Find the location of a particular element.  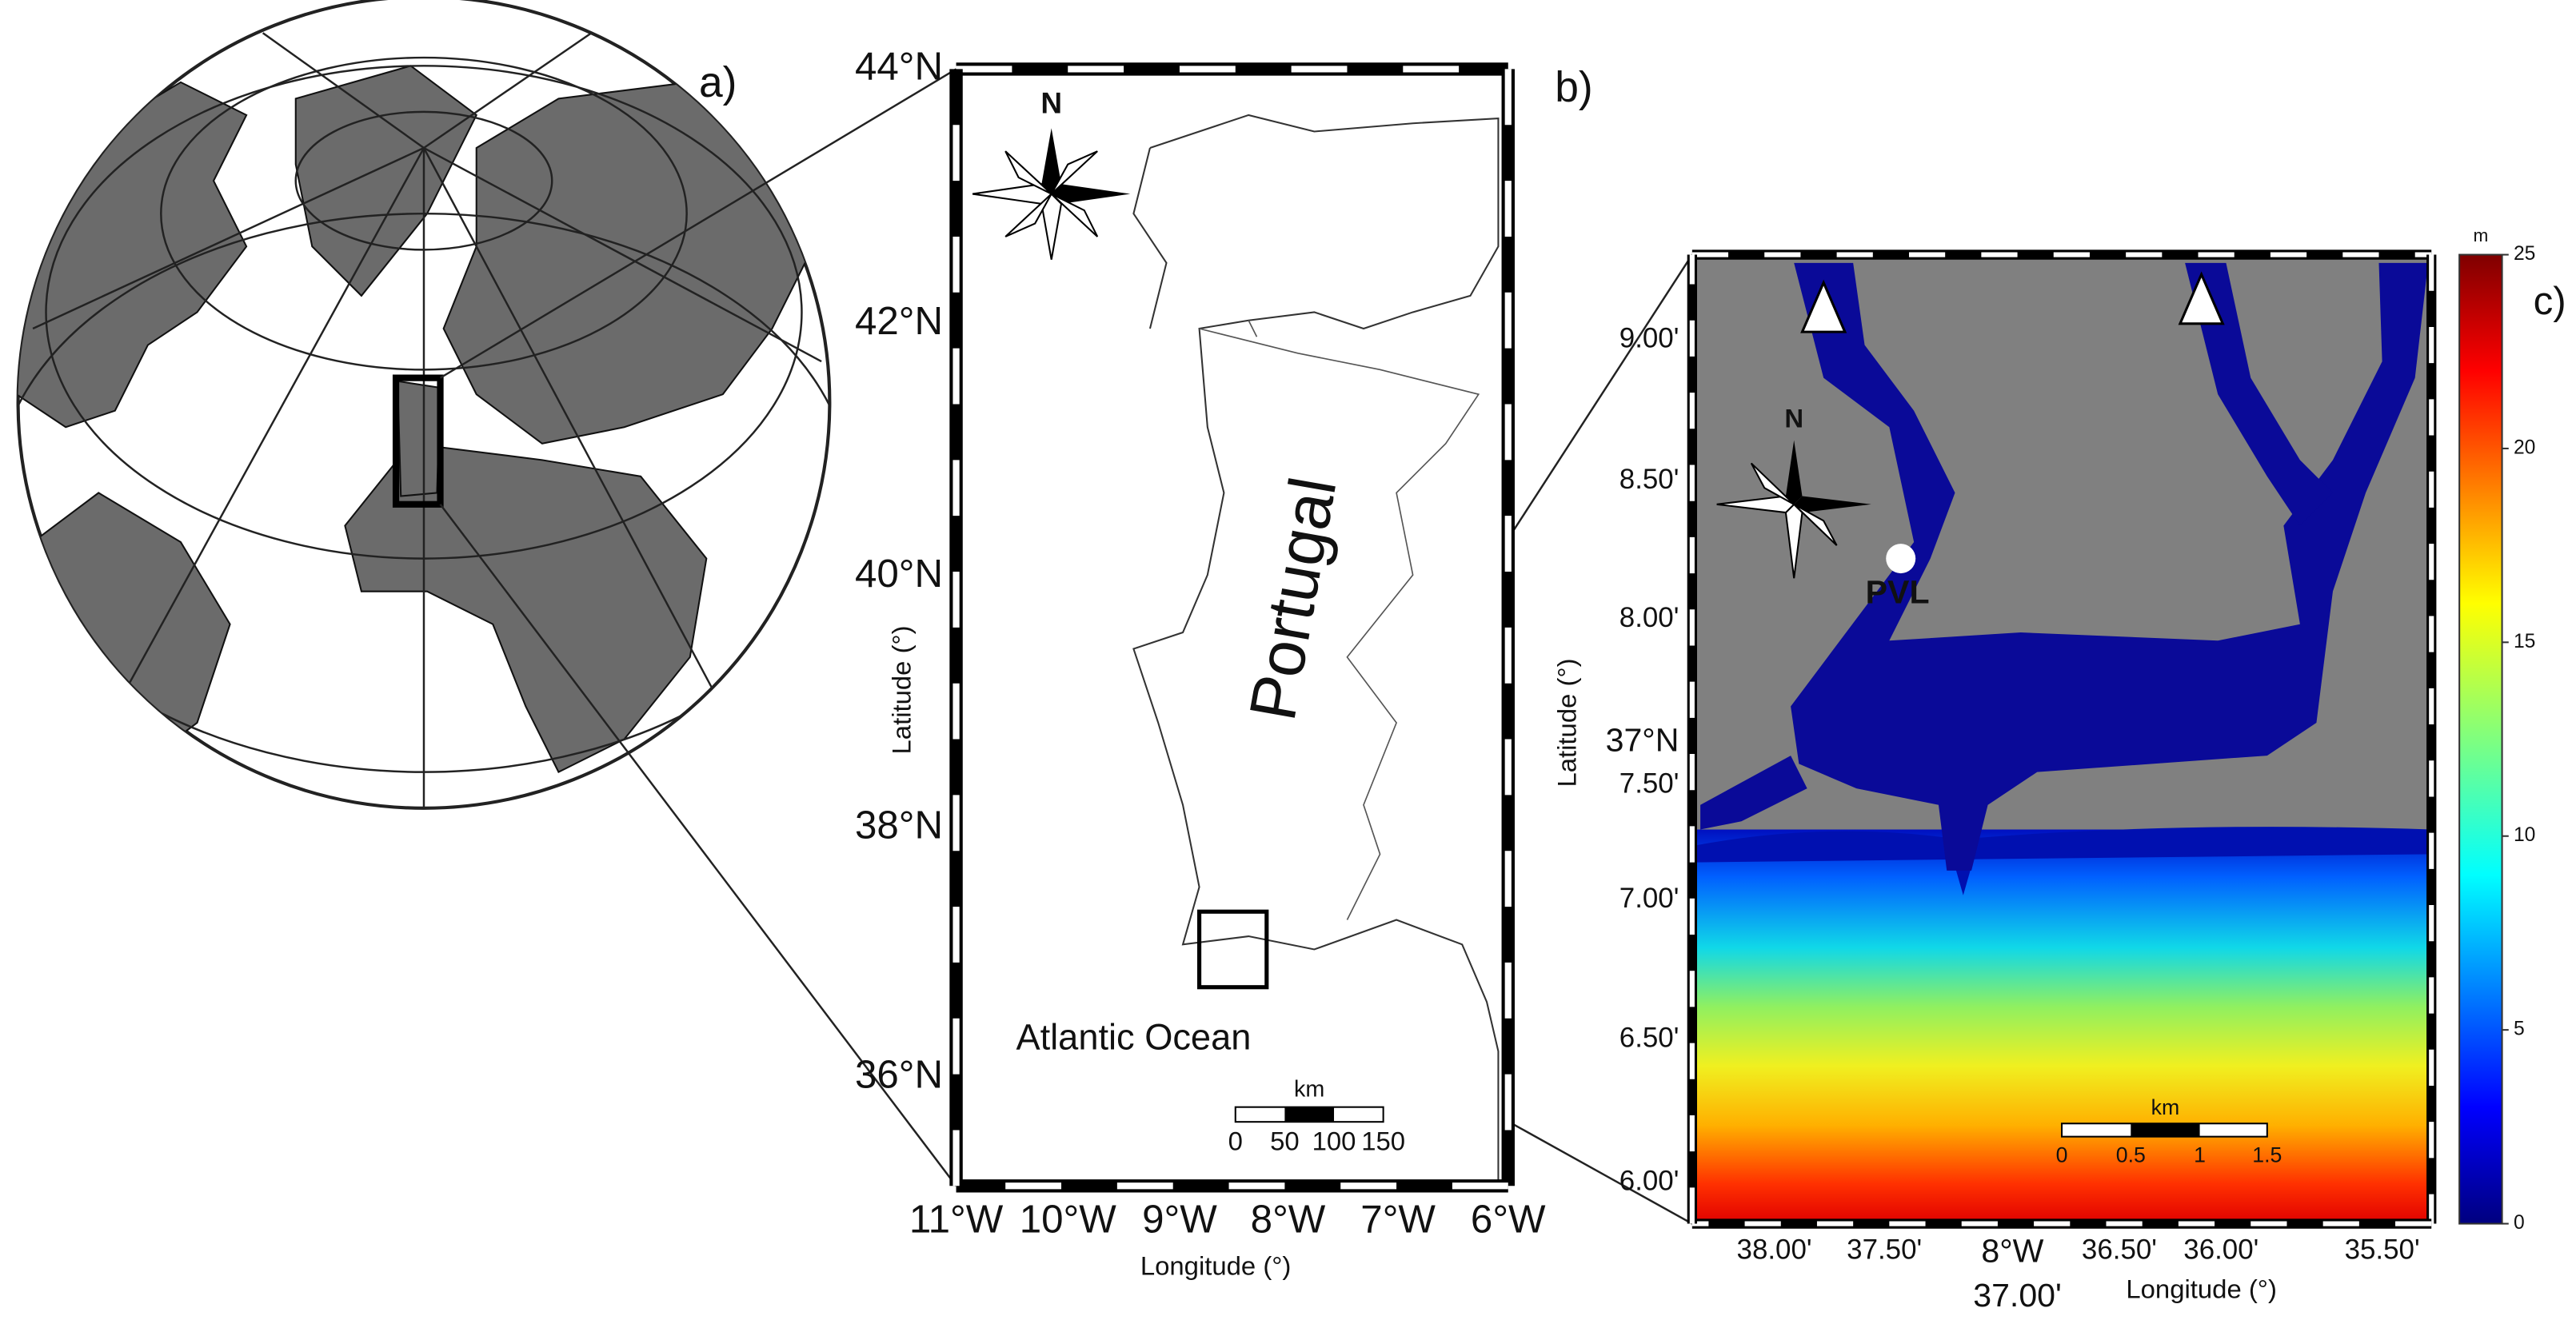

y-tick-label: 42°N is located at coordinates (899, 321).